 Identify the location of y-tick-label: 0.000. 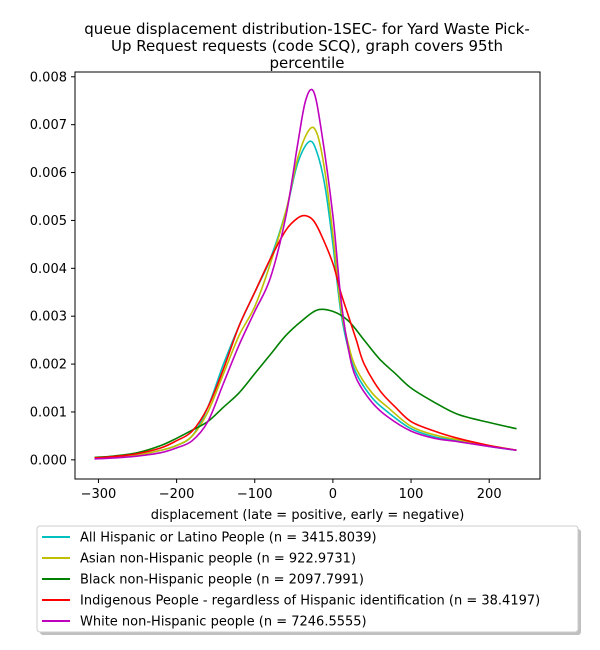
(48, 460).